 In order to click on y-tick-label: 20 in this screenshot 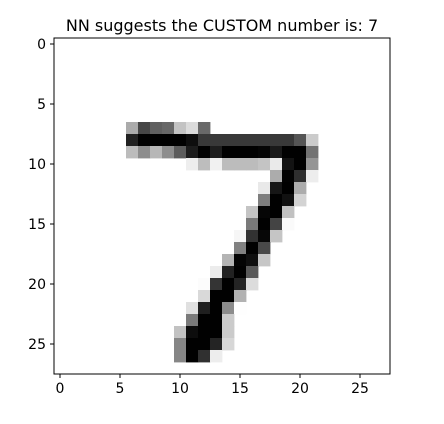, I will do `click(37, 285)`.